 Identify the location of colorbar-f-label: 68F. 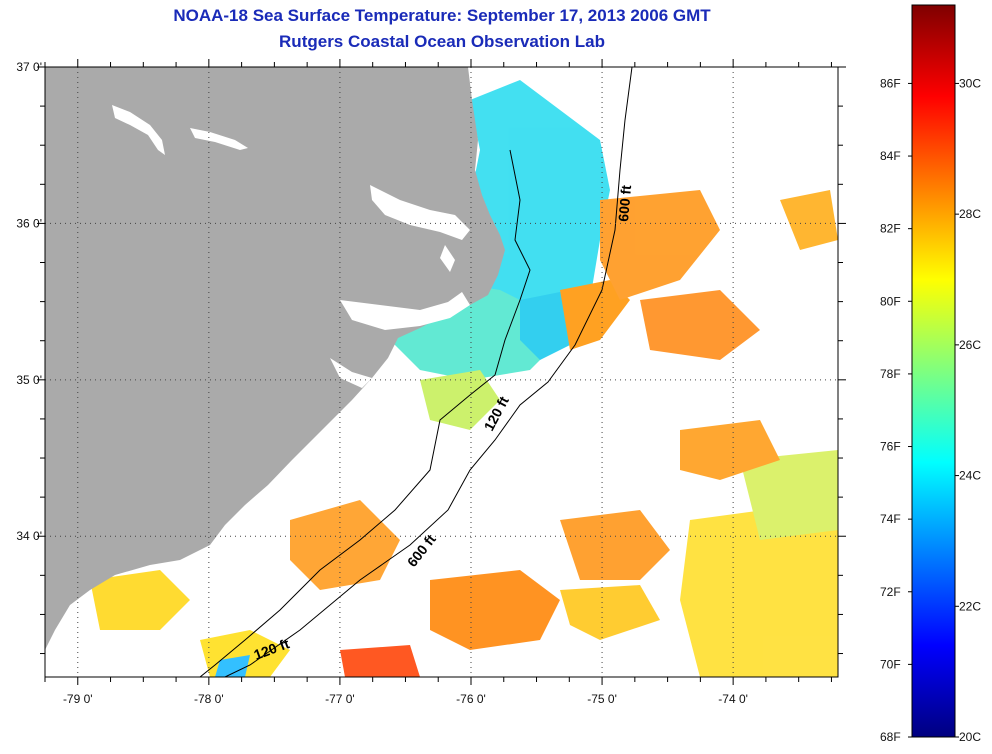
(890, 737).